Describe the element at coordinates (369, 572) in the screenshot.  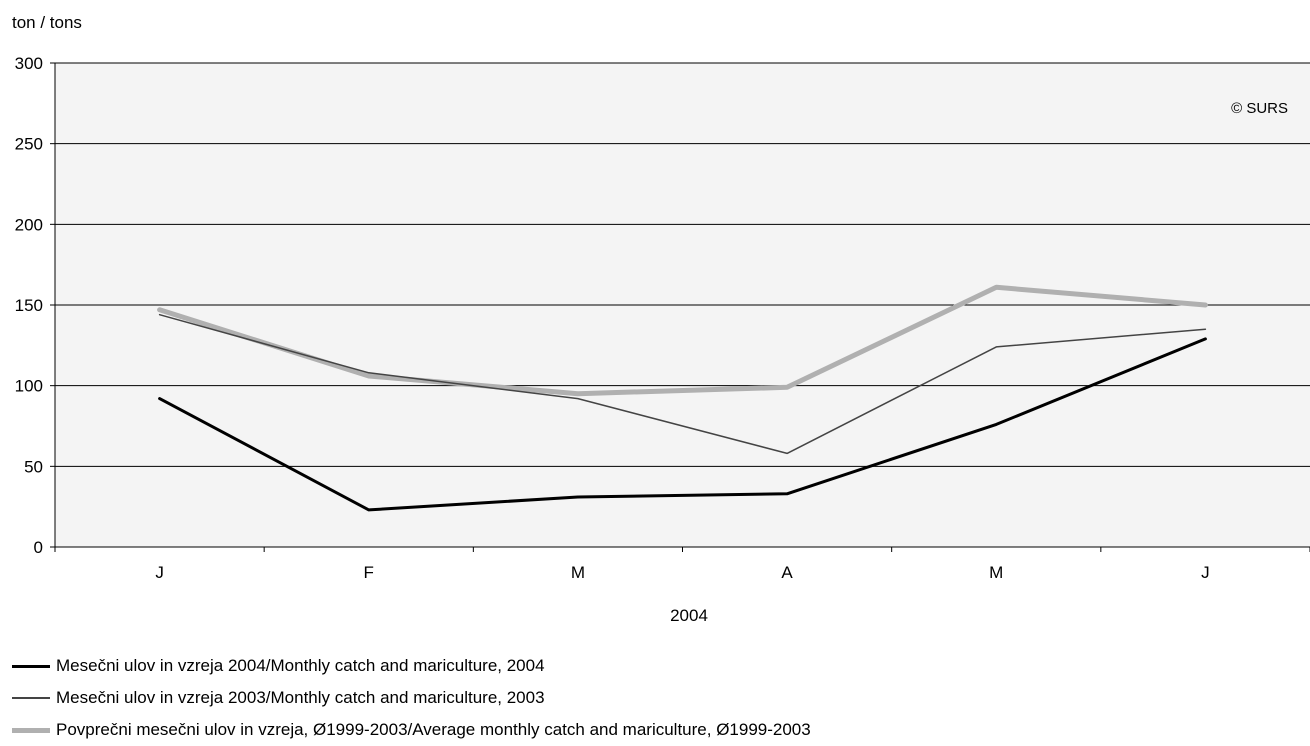
I see `x-tick-label: F` at that location.